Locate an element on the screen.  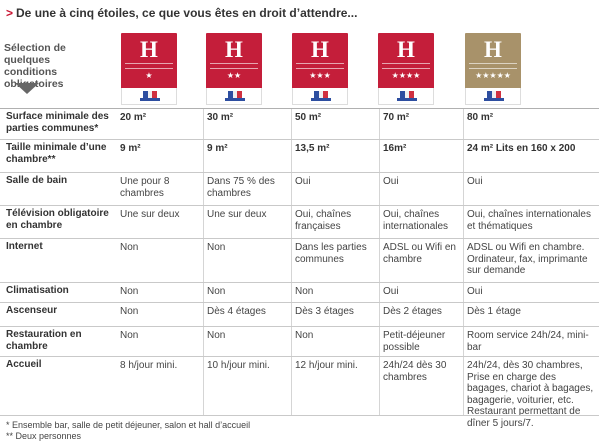
table-cell: 16m² is located at coordinates (395, 148).